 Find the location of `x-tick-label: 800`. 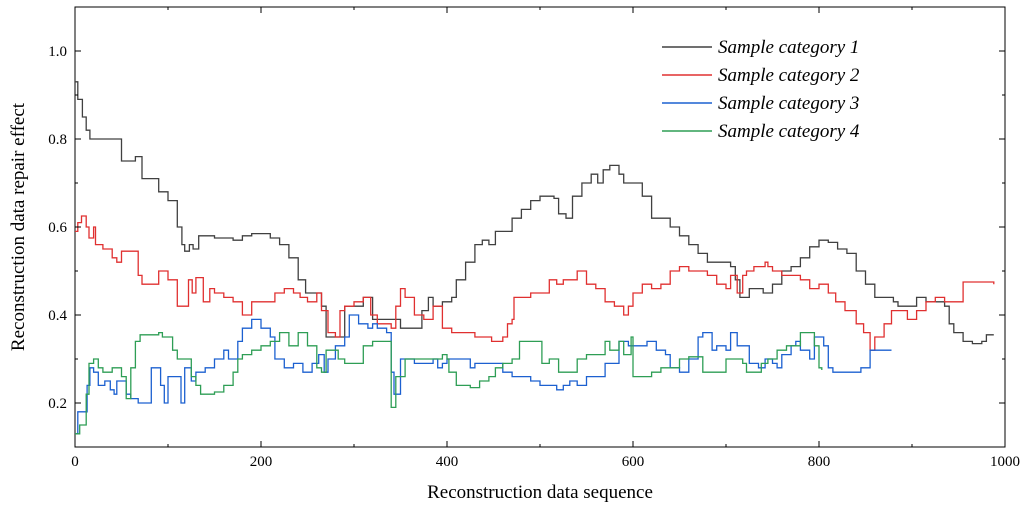

x-tick-label: 800 is located at coordinates (819, 462).